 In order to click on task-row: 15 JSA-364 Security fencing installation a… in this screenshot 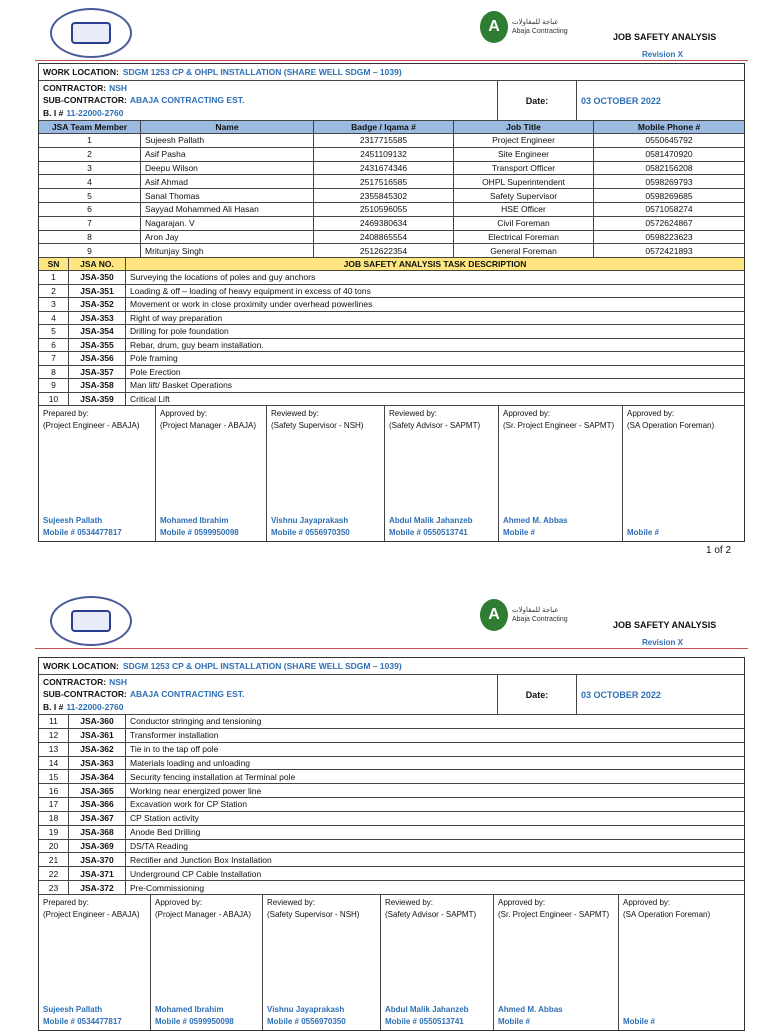, I will do `click(391, 777)`.